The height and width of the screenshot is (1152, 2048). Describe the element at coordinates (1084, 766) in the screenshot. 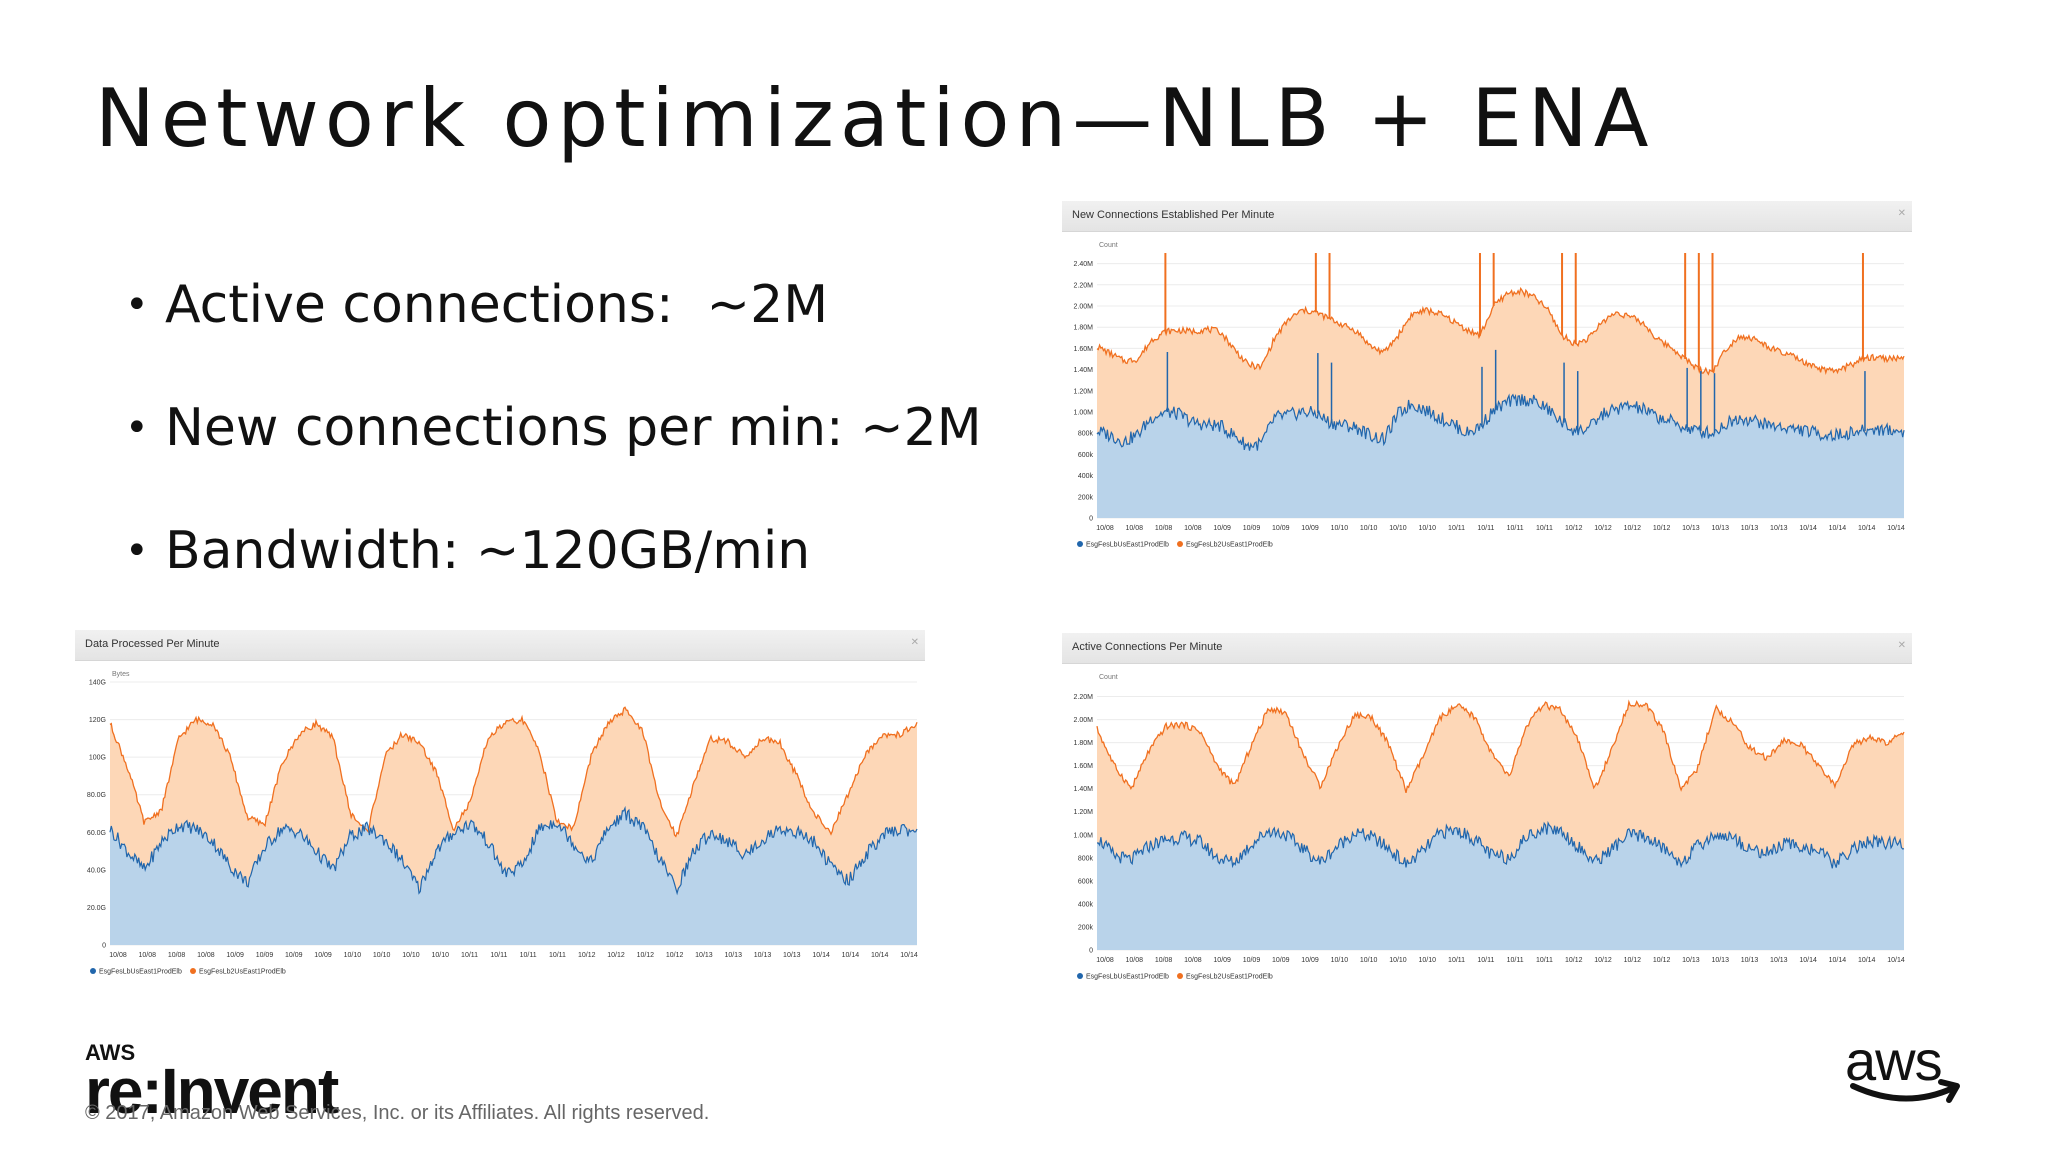

I see `y-tick-label: 1.60M` at that location.